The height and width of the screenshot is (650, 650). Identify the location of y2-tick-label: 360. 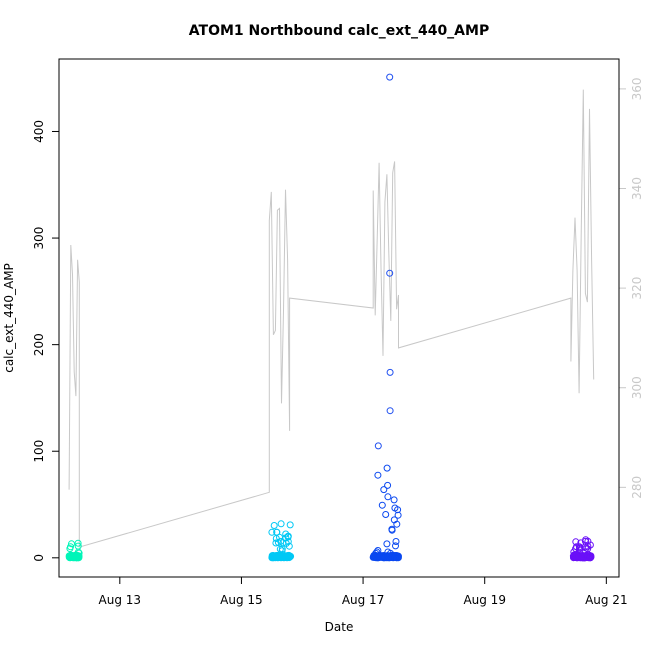
(637, 88).